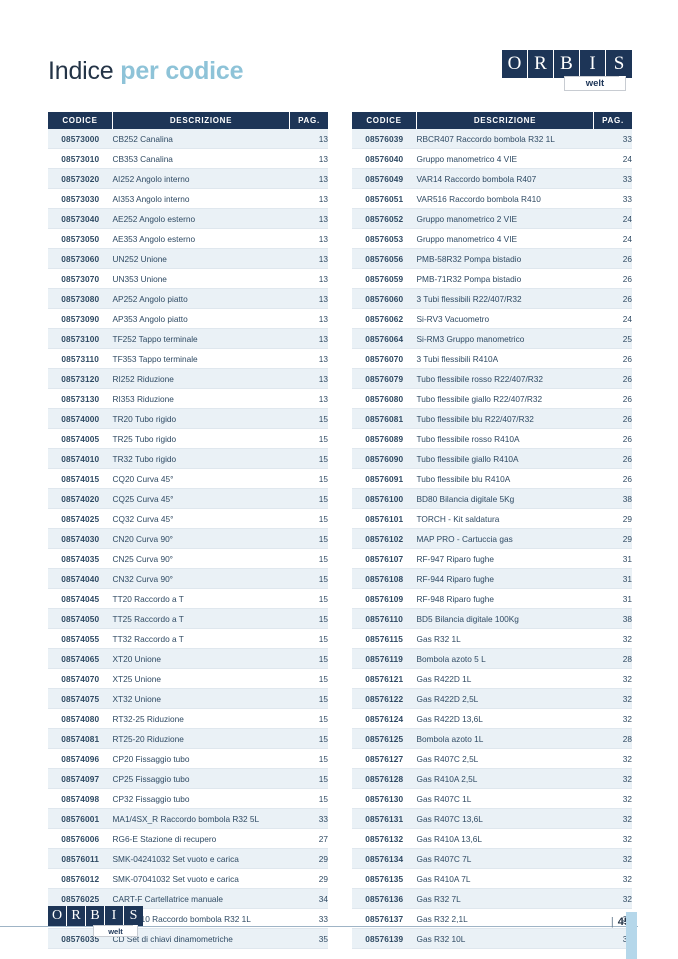  I want to click on cell-pag: 27, so click(308, 838).